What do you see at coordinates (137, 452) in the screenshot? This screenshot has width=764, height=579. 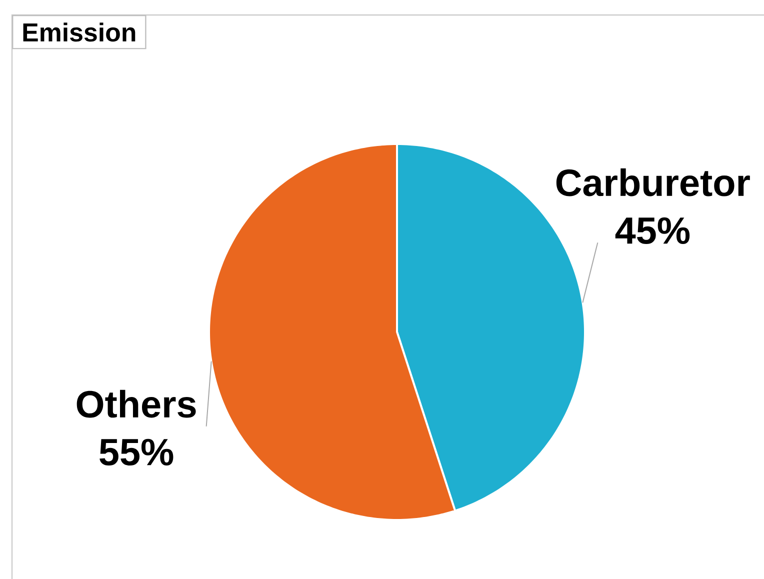 I see `data-label: 55%` at bounding box center [137, 452].